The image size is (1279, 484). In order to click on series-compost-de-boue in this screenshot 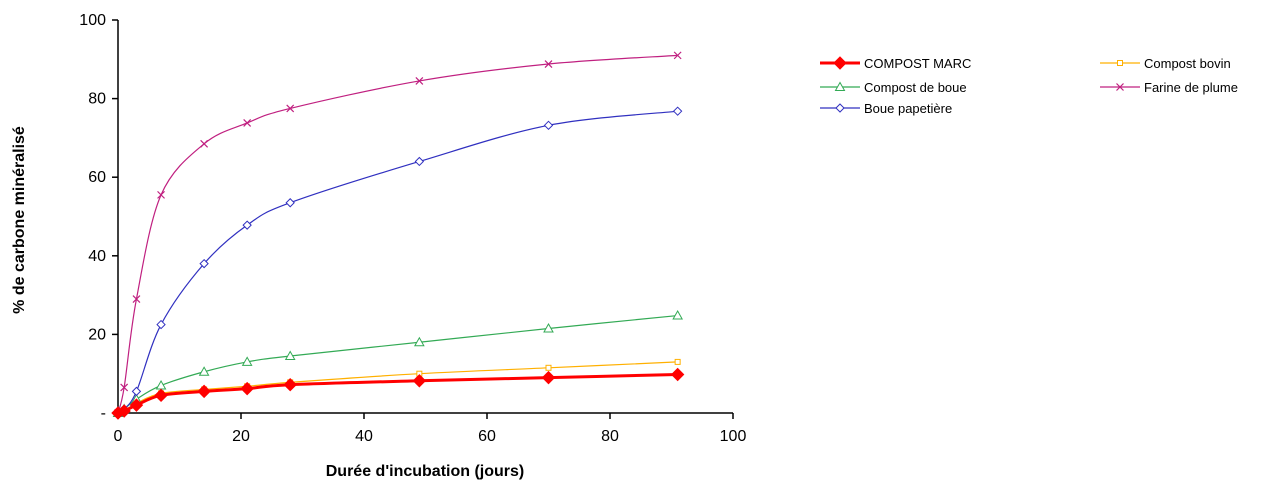, I will do `click(398, 363)`.